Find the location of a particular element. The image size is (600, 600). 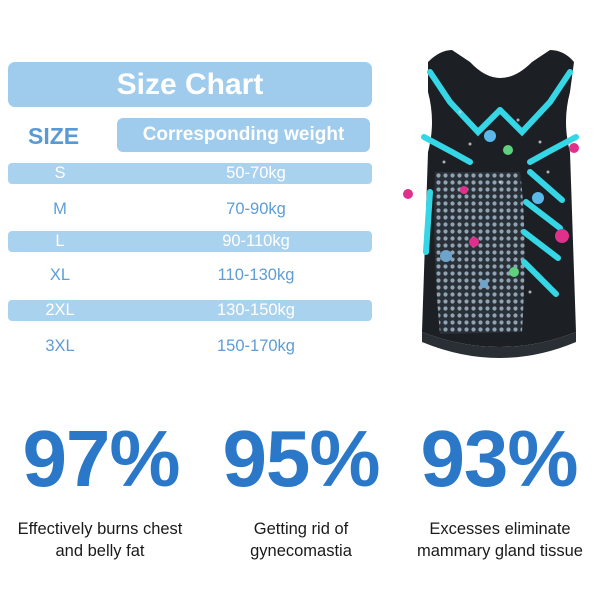

size-label: L is located at coordinates (60, 241).